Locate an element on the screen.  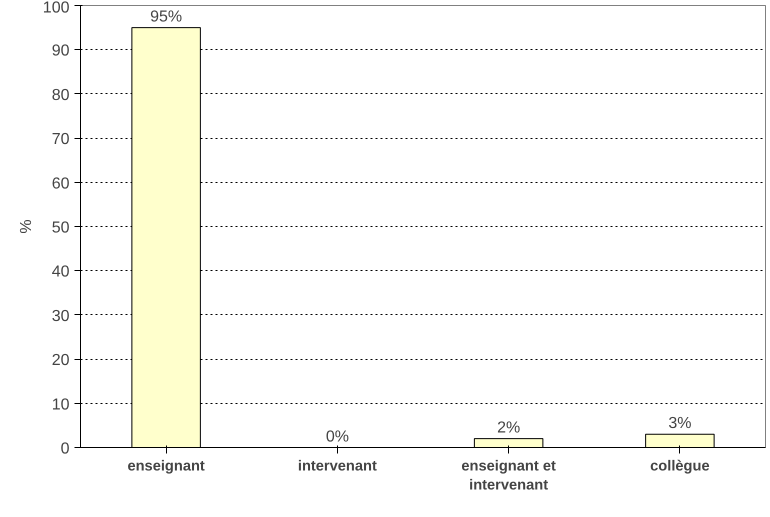
y-tick-label: 70 is located at coordinates (61, 139).